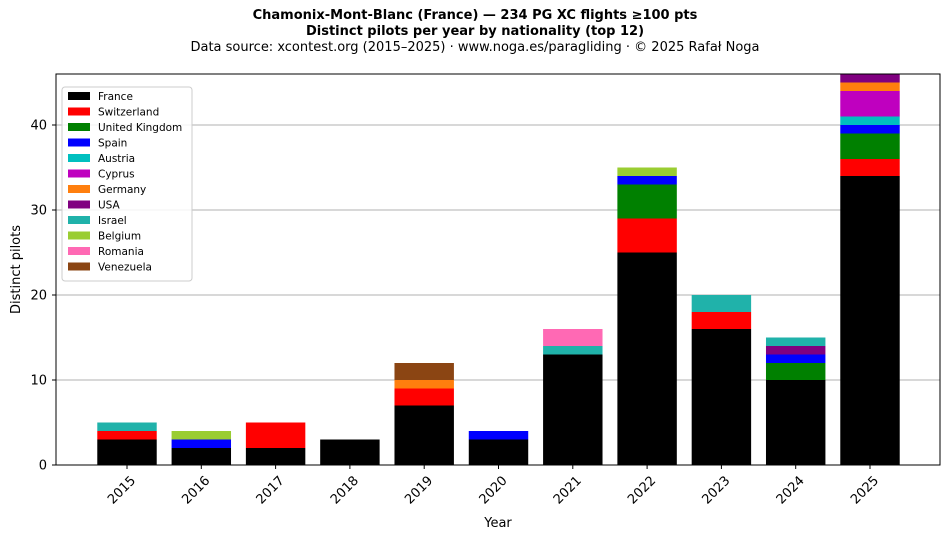 The width and height of the screenshot is (950, 539). What do you see at coordinates (119, 237) in the screenshot?
I see `legend-label: Belgium` at bounding box center [119, 237].